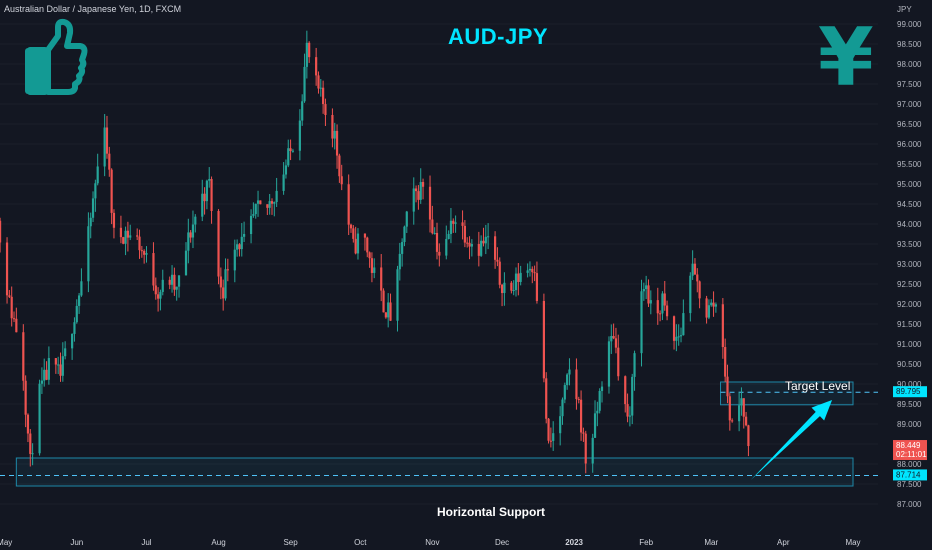  Describe the element at coordinates (909, 344) in the screenshot. I see `y-tick-label: 91.000` at that location.